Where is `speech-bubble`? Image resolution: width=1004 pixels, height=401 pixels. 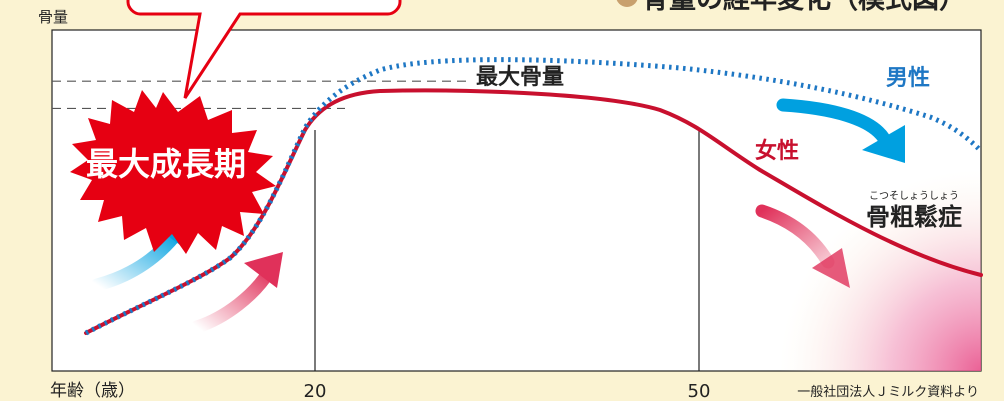 speech-bubble is located at coordinates (264, 49).